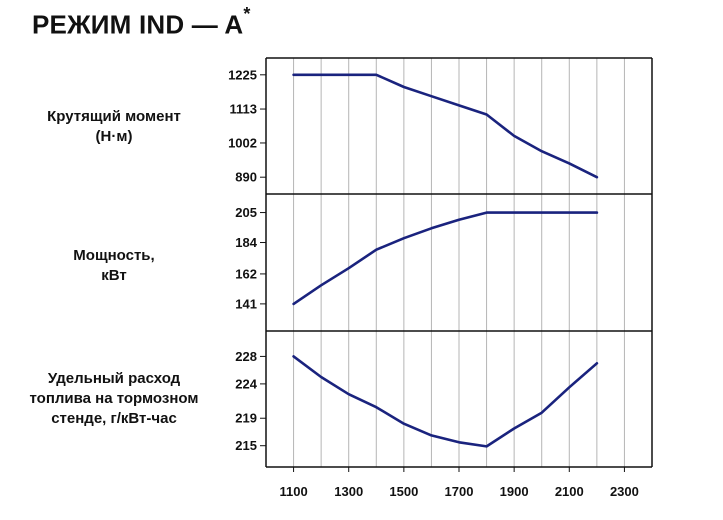  I want to click on y-tick-label: 890, so click(246, 177).